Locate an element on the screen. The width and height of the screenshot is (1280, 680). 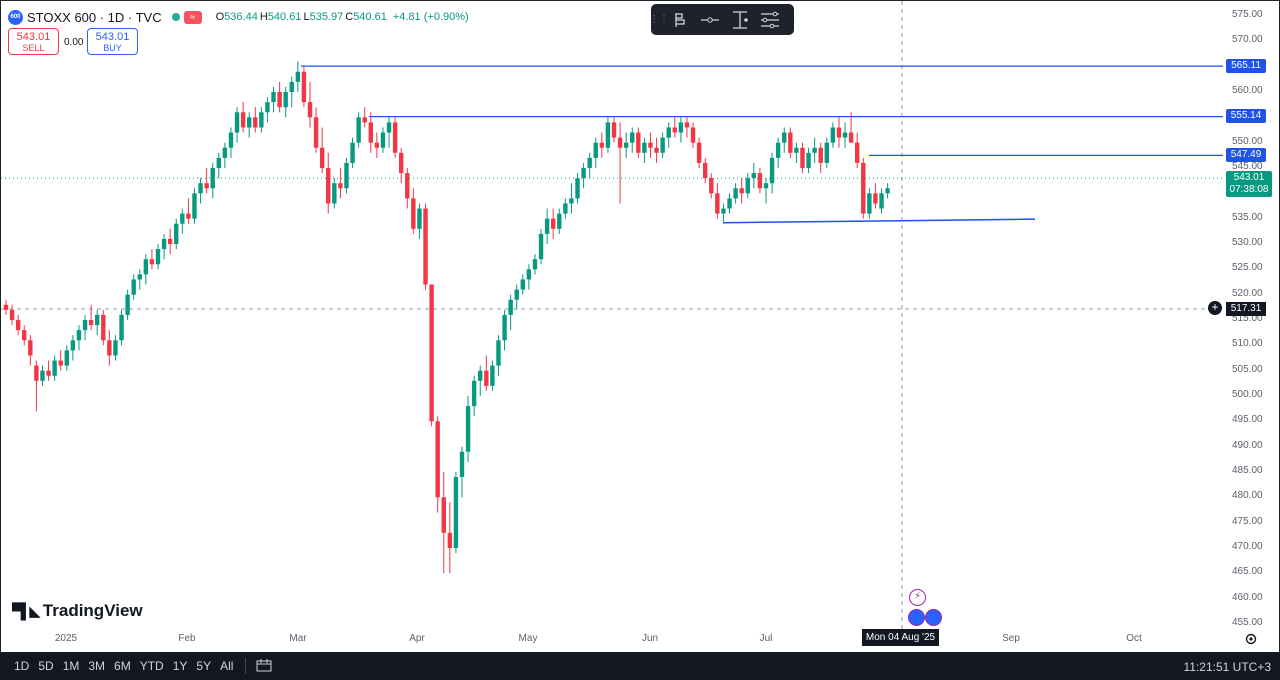
price-tick-label: 575.00 is located at coordinates (1247, 14).